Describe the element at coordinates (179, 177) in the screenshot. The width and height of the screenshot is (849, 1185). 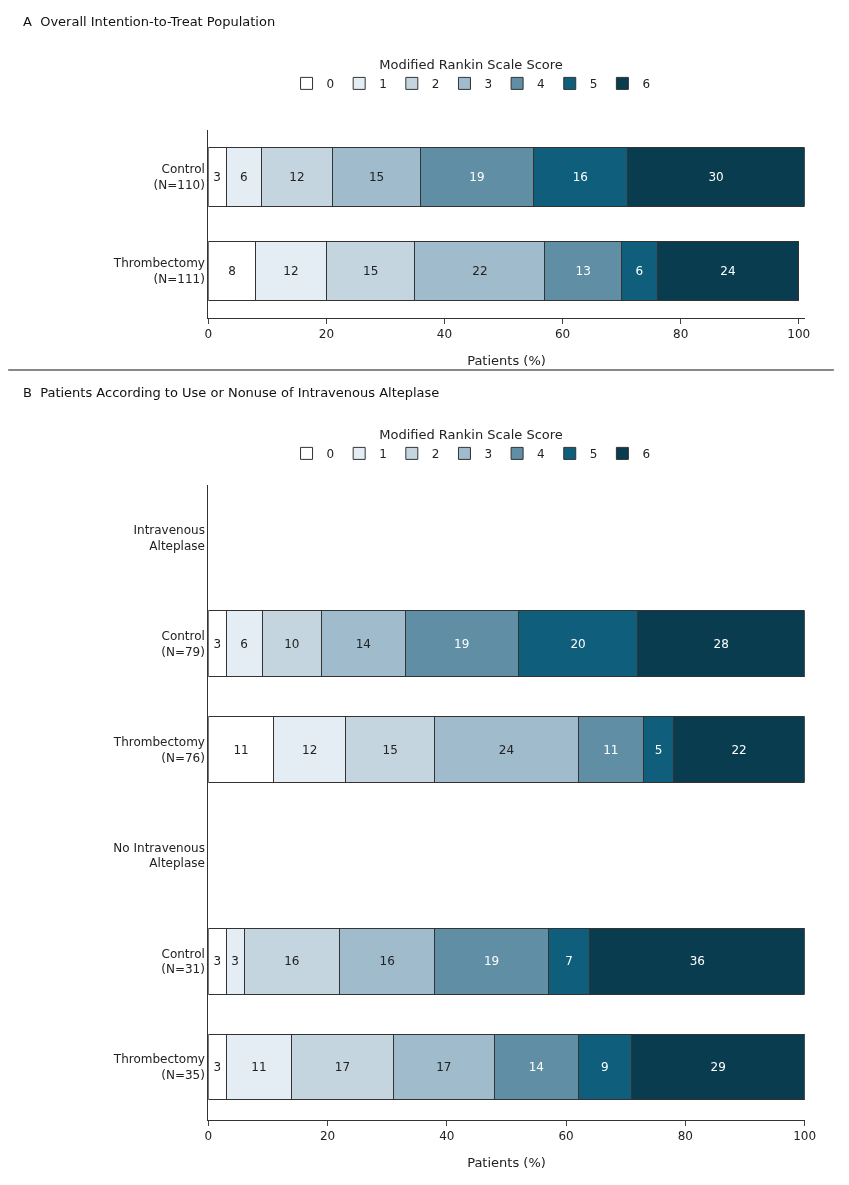
I see `y-tick-label: Control (N=110)` at that location.